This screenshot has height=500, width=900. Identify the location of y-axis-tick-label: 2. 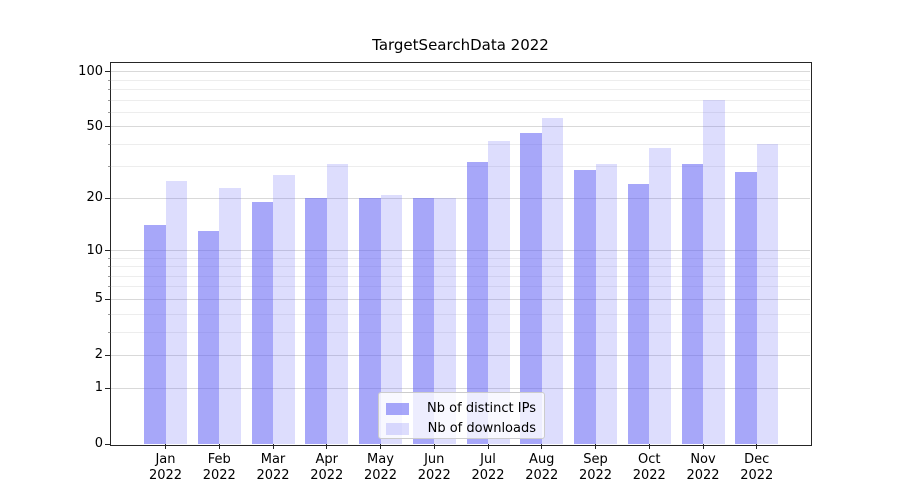
(98, 355).